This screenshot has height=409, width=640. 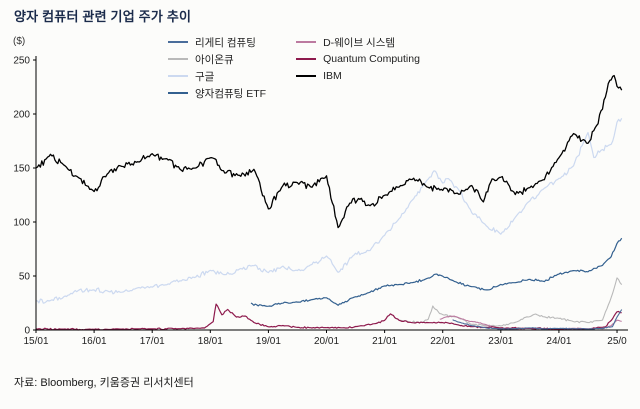 I want to click on y-tick-label: 250, so click(x=21, y=61).